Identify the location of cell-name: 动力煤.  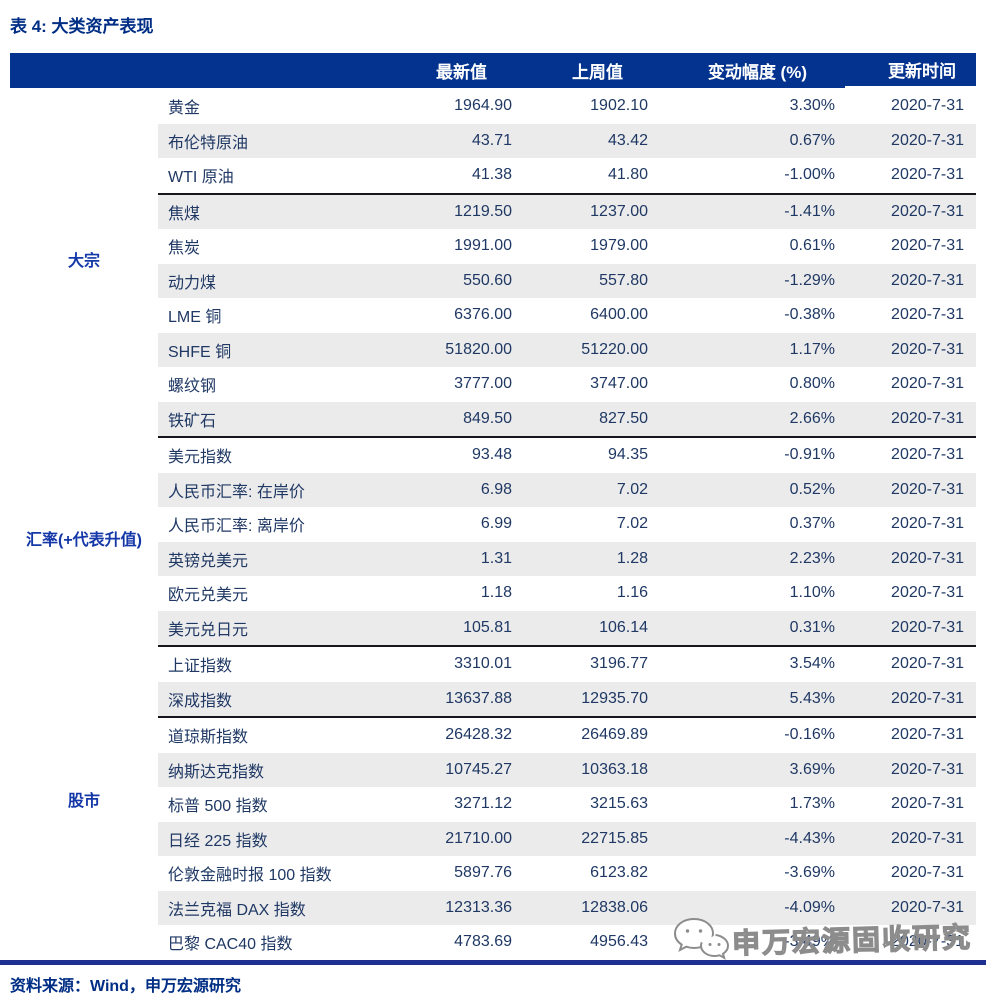
(273, 280).